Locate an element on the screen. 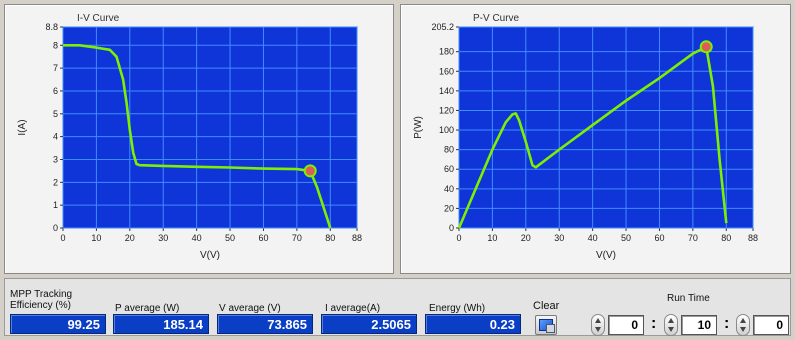  iv-x-tick-label: 10 is located at coordinates (96, 238).